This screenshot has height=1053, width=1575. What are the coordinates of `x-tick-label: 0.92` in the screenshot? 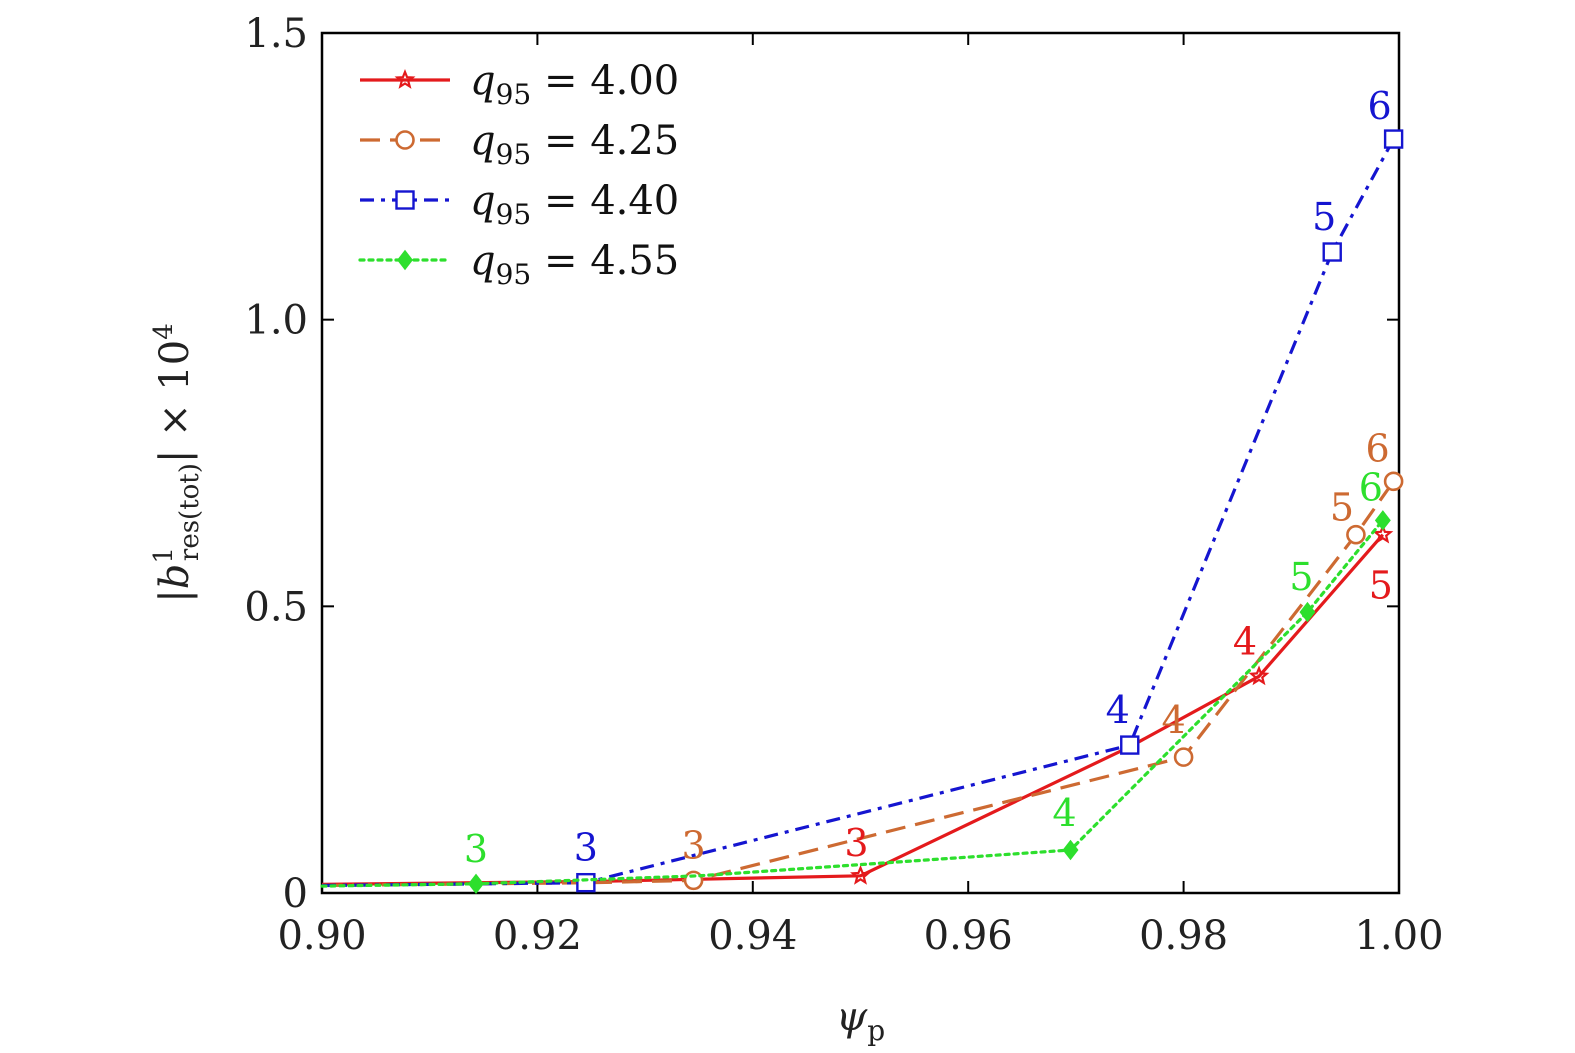 It's located at (537, 936).